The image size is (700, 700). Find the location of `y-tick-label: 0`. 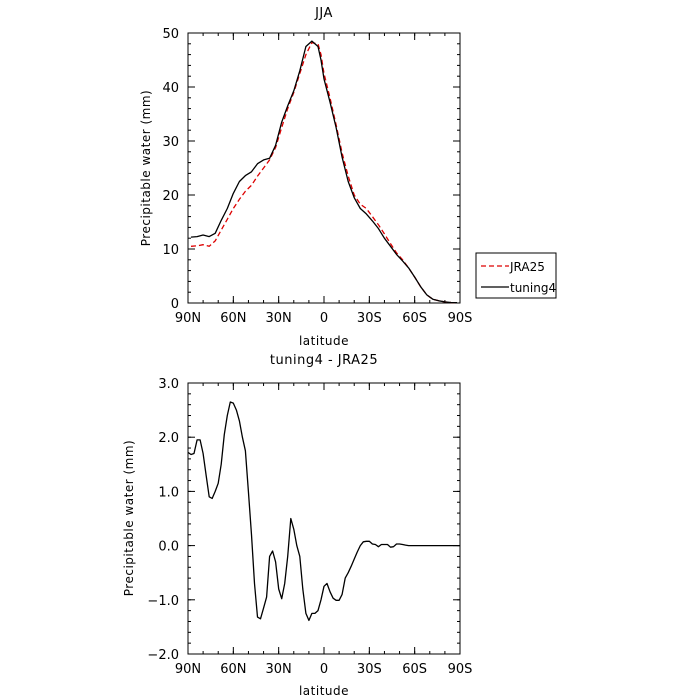

y-tick-label: 0 is located at coordinates (175, 304).